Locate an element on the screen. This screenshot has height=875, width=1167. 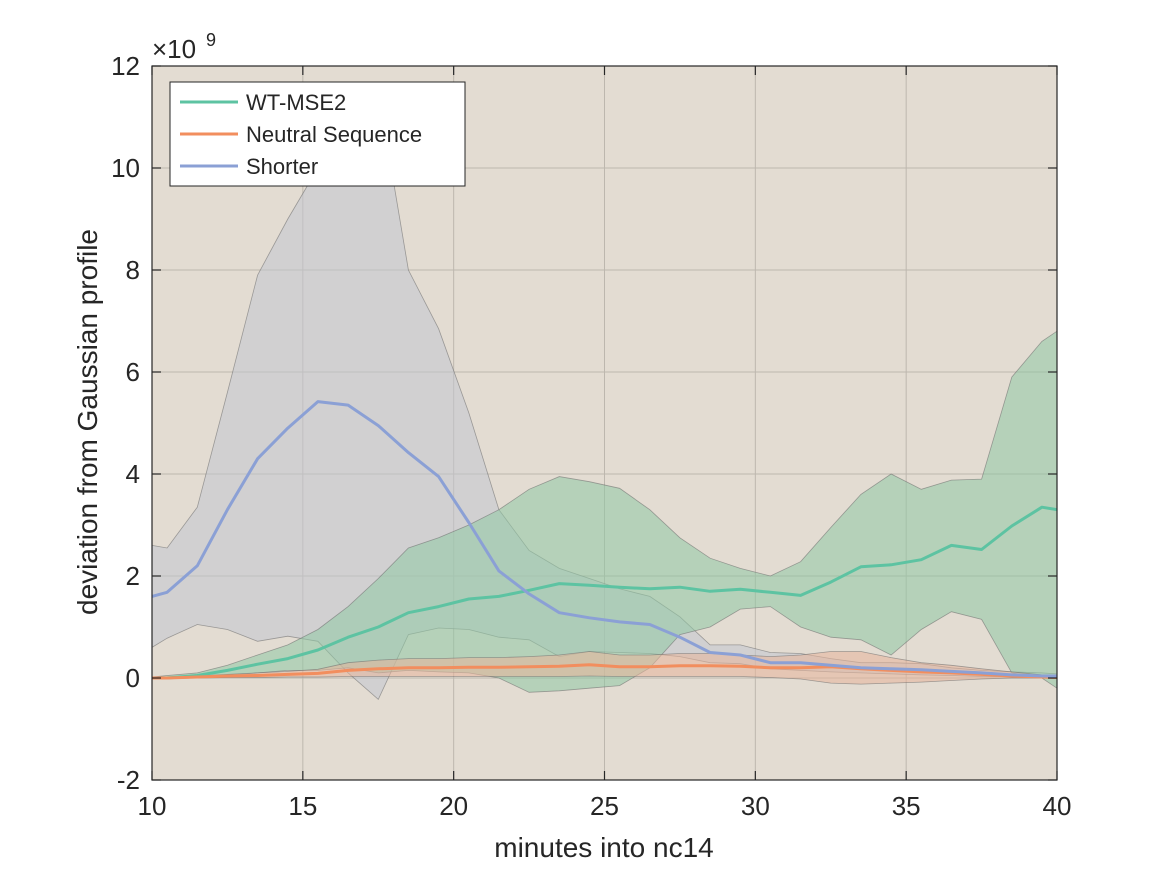
y-tick-label-7: 12 is located at coordinates (125, 66).